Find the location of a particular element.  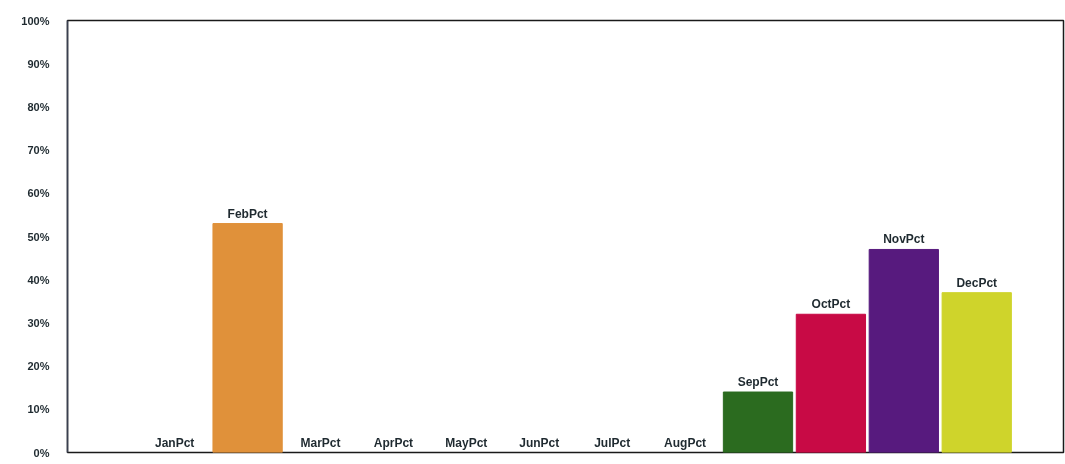

x-tick-label: JulPct is located at coordinates (612, 442).